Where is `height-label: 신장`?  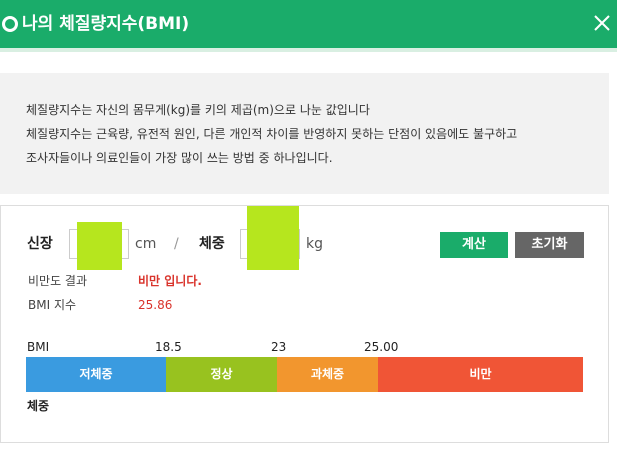
height-label: 신장 is located at coordinates (40, 244).